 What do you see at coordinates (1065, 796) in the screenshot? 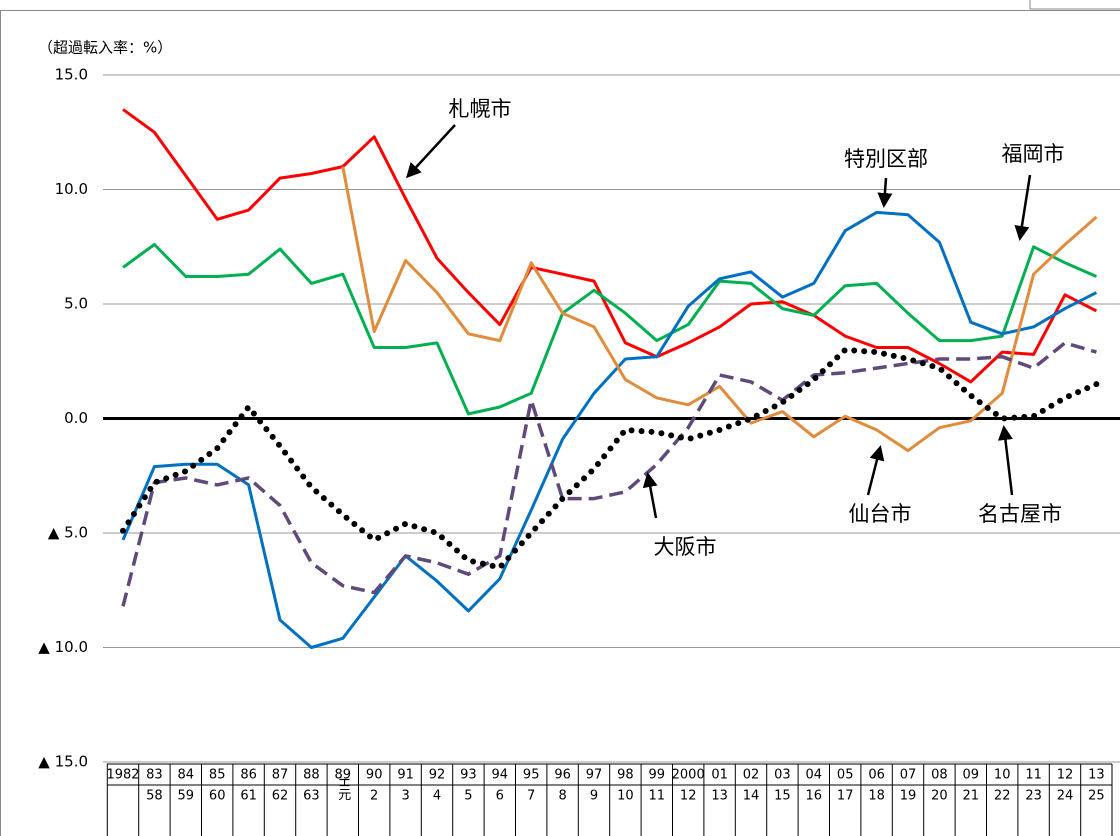
I see `x-era-label: 24` at bounding box center [1065, 796].